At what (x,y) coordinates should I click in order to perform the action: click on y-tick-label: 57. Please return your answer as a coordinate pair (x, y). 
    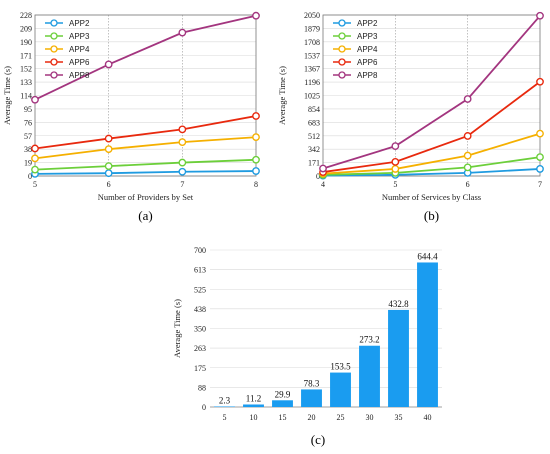
    Looking at the image, I should click on (28, 136).